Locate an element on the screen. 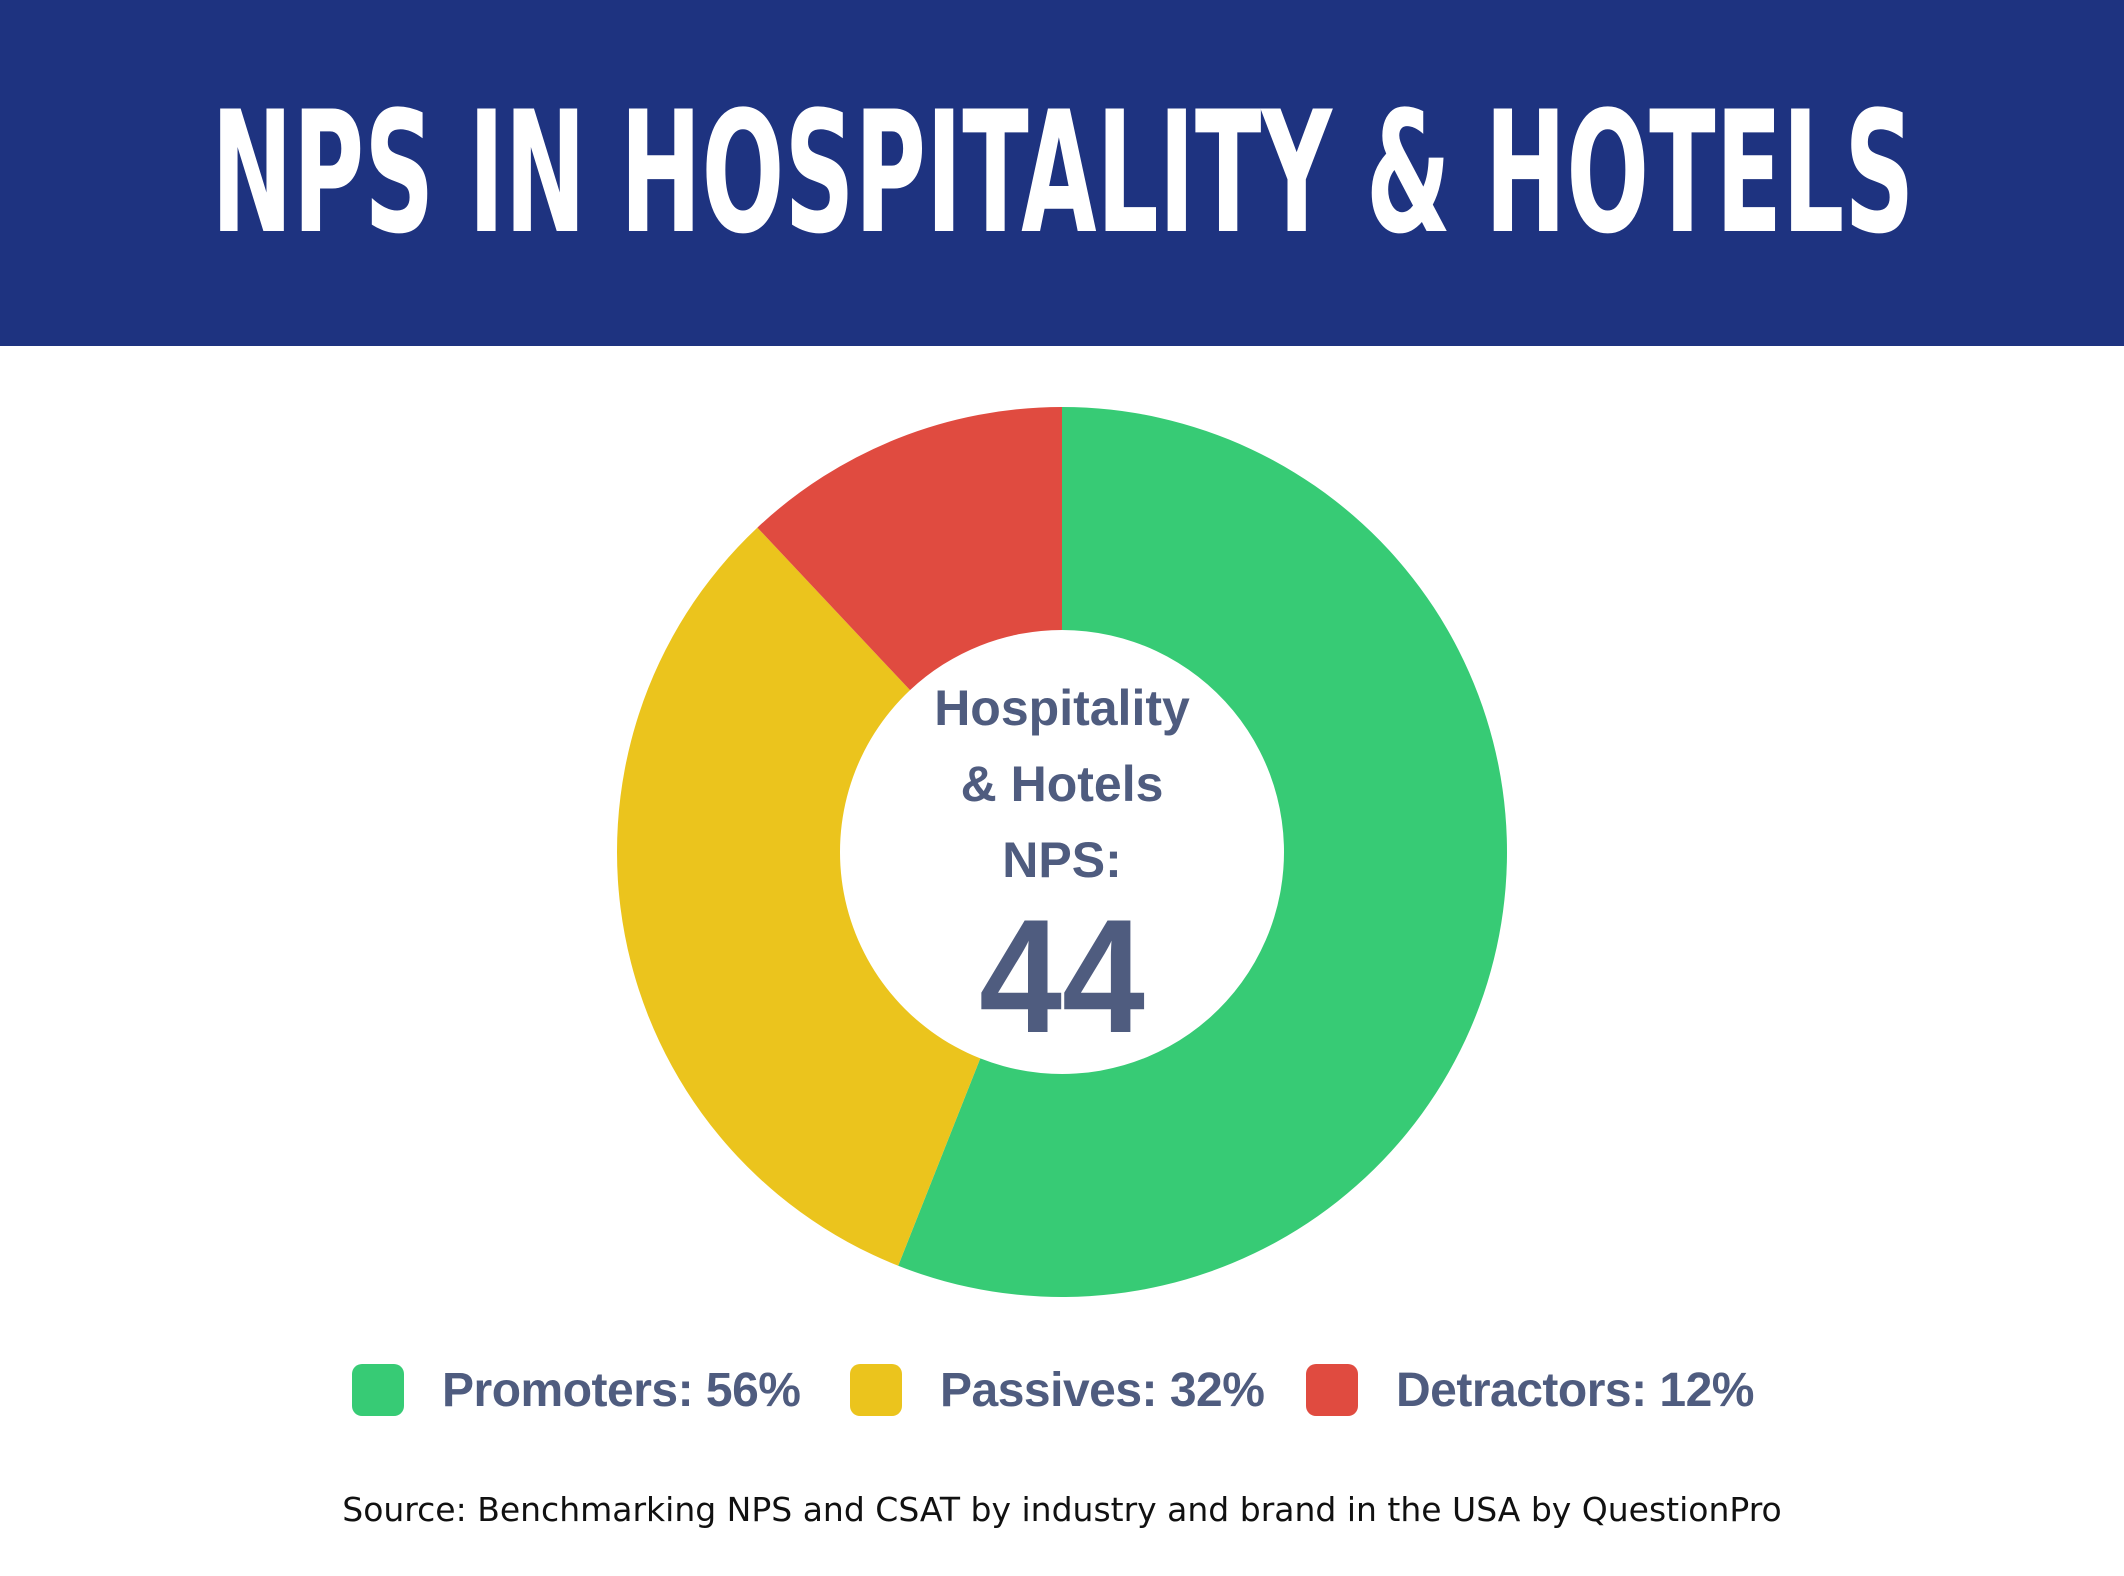 This screenshot has width=2124, height=1576. legend-label-promoters: Promoters: 56% is located at coordinates (621, 1390).